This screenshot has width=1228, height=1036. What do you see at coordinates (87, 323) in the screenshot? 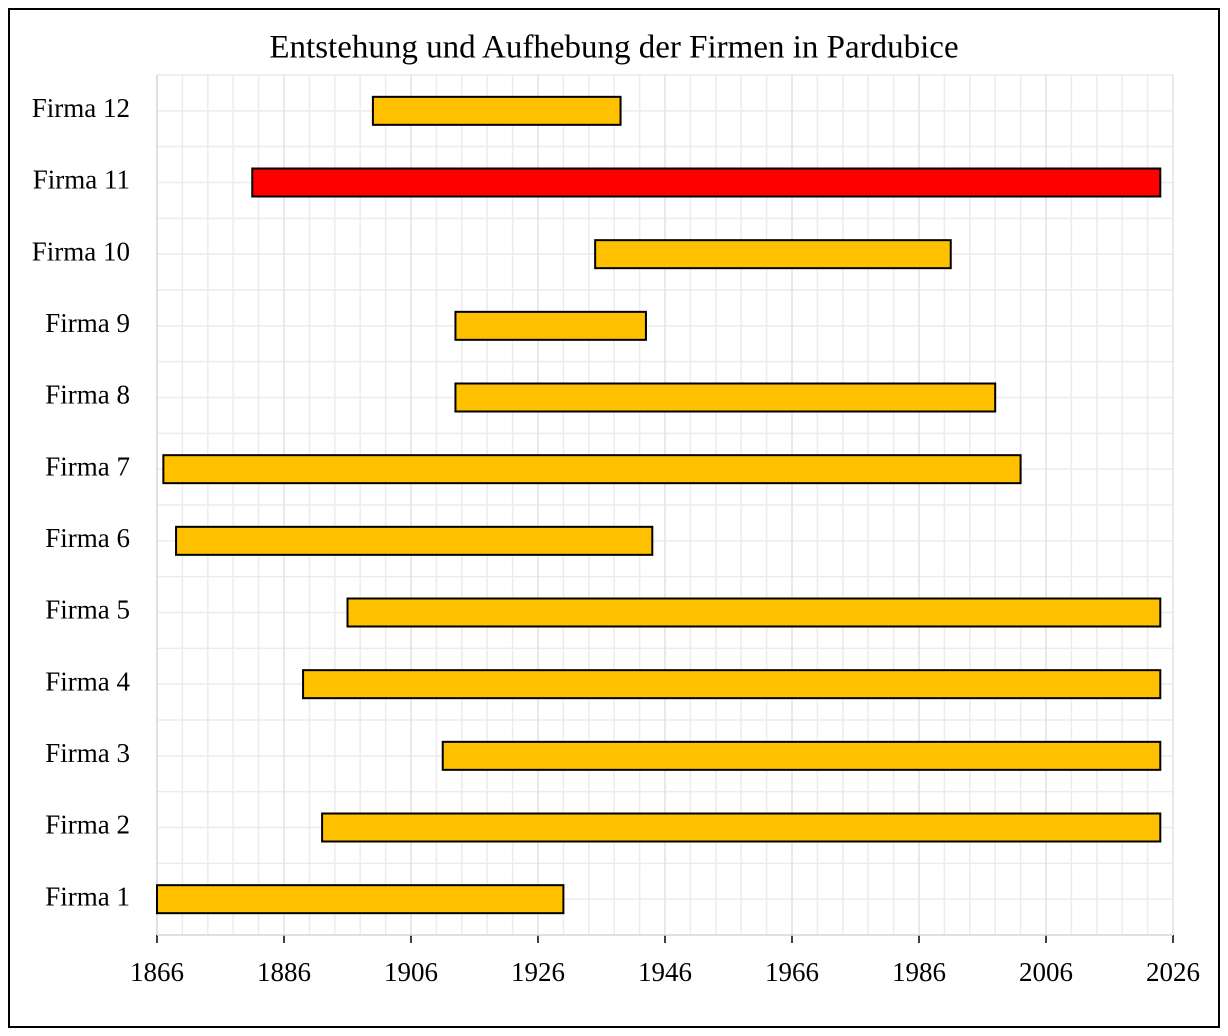
I see `y-tick-label: Firma 9` at bounding box center [87, 323].